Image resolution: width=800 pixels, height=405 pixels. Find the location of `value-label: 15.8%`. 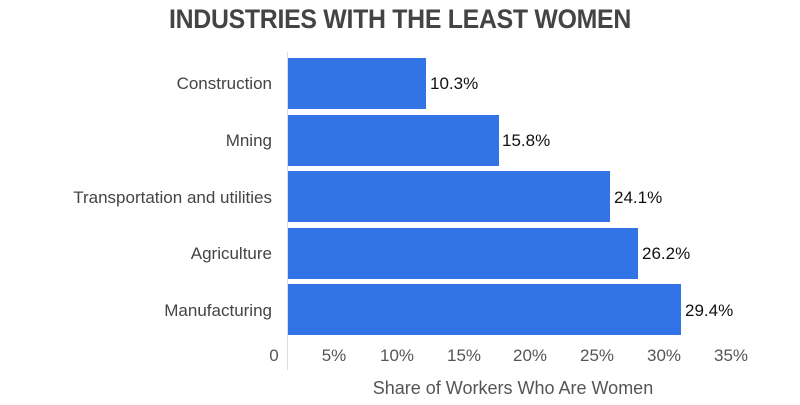

value-label: 15.8% is located at coordinates (526, 140).